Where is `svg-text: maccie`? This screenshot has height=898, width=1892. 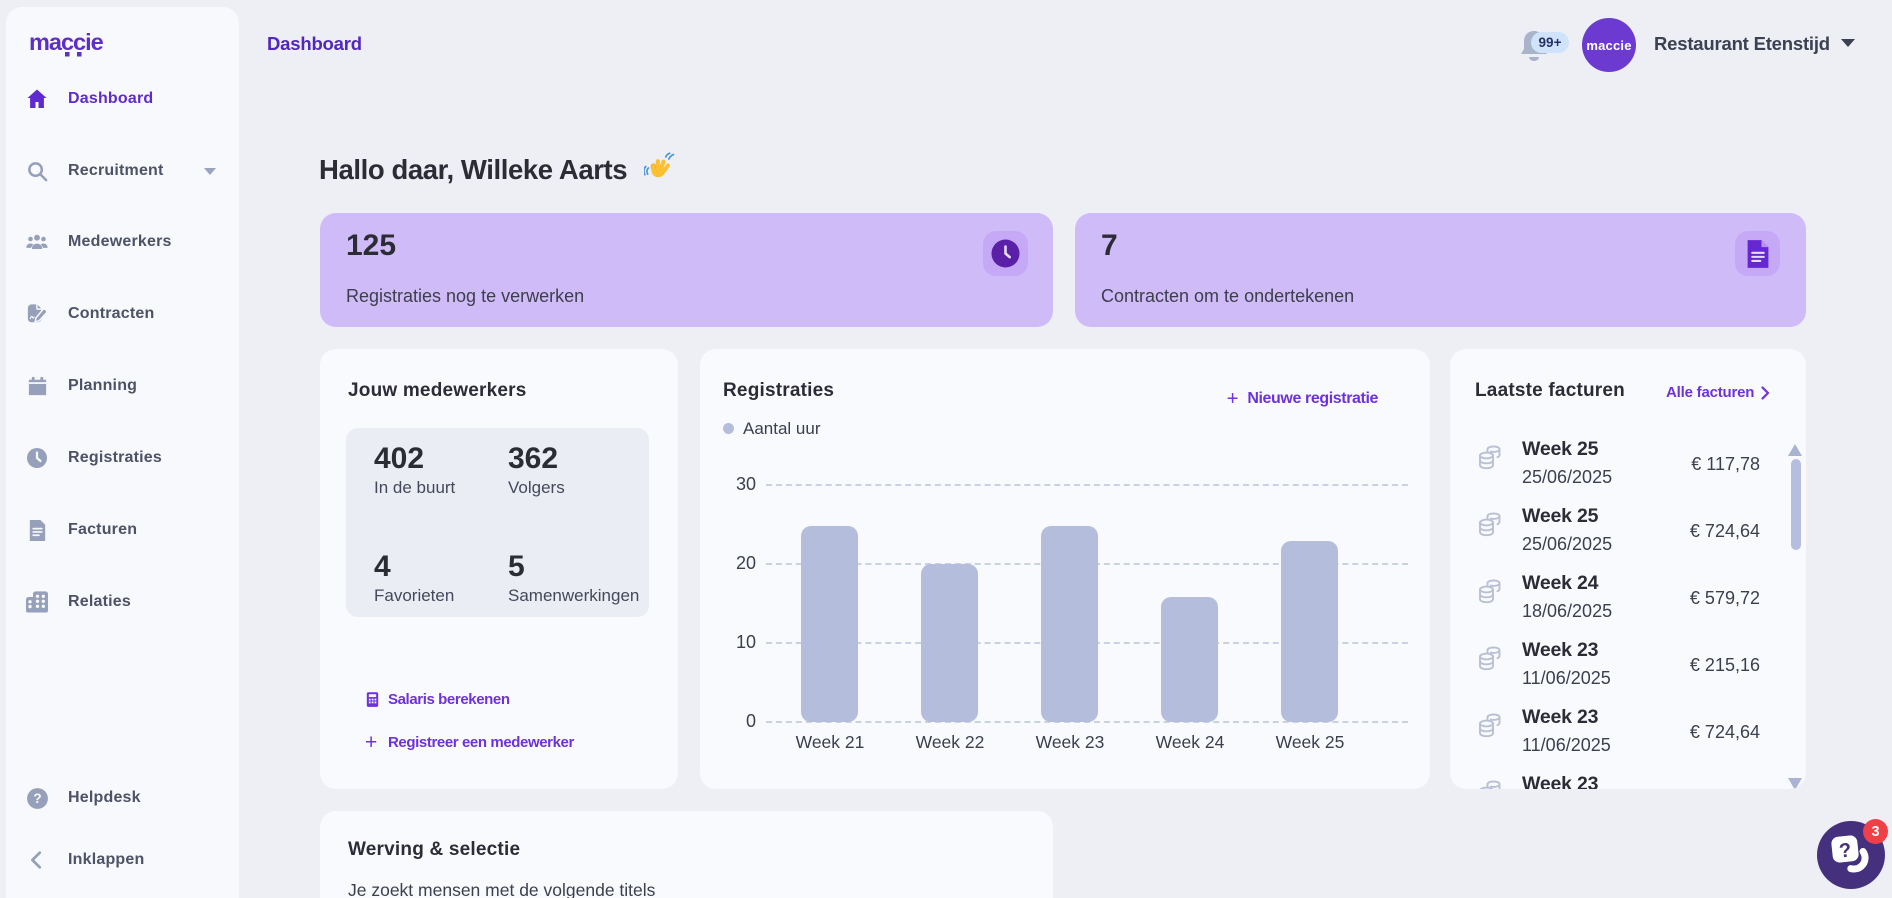
svg-text: maccie is located at coordinates (66, 42).